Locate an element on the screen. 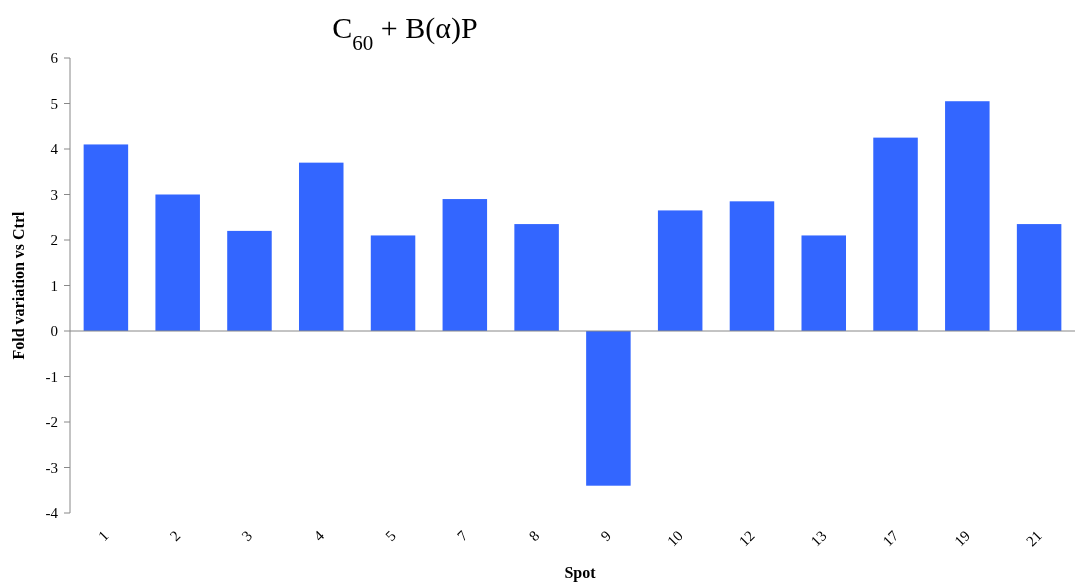 This screenshot has height=584, width=1075. chart-title: C$_{60}$ + B(α)P is located at coordinates (405, 33).